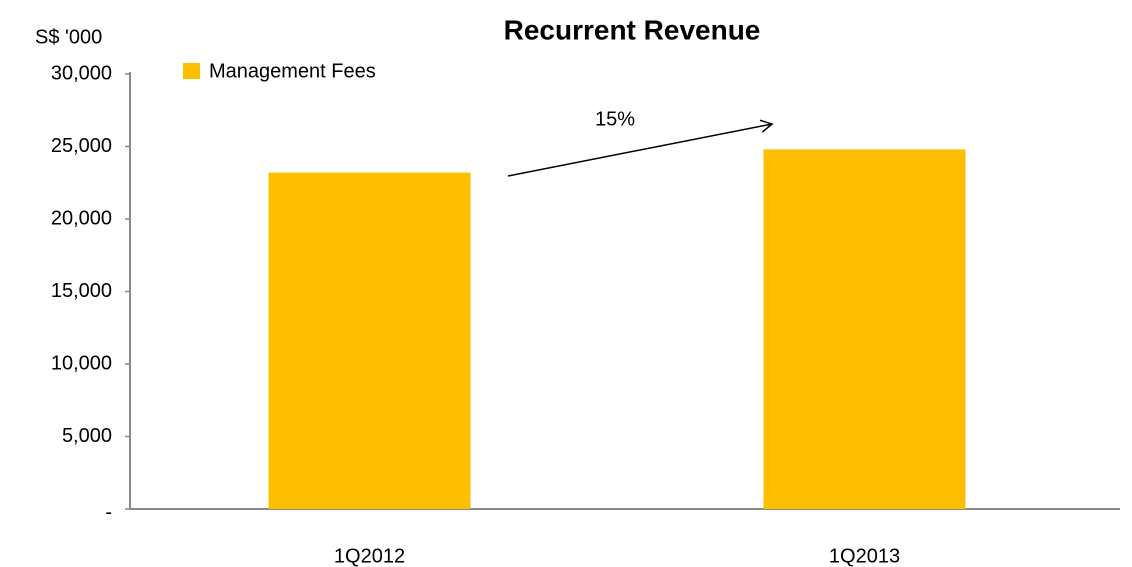 This screenshot has width=1132, height=567. I want to click on y-tick-label: 5,000, so click(87, 436).